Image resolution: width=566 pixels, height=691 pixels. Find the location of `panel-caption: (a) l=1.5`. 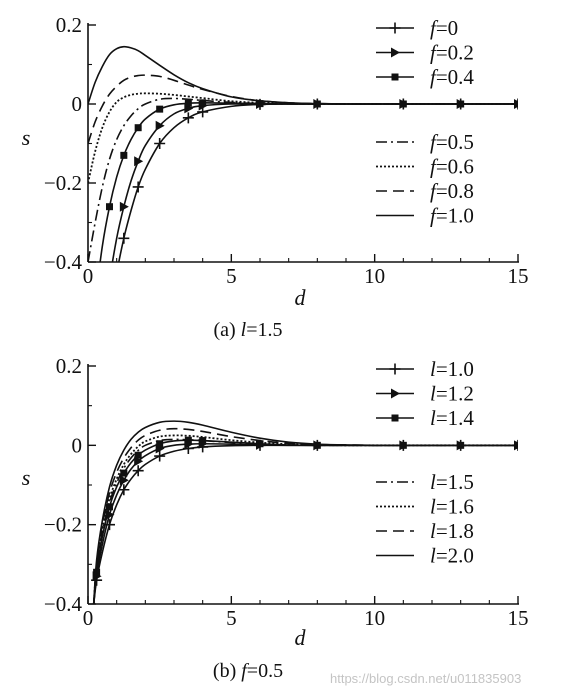

panel-caption: (a) l=1.5 is located at coordinates (247, 330).